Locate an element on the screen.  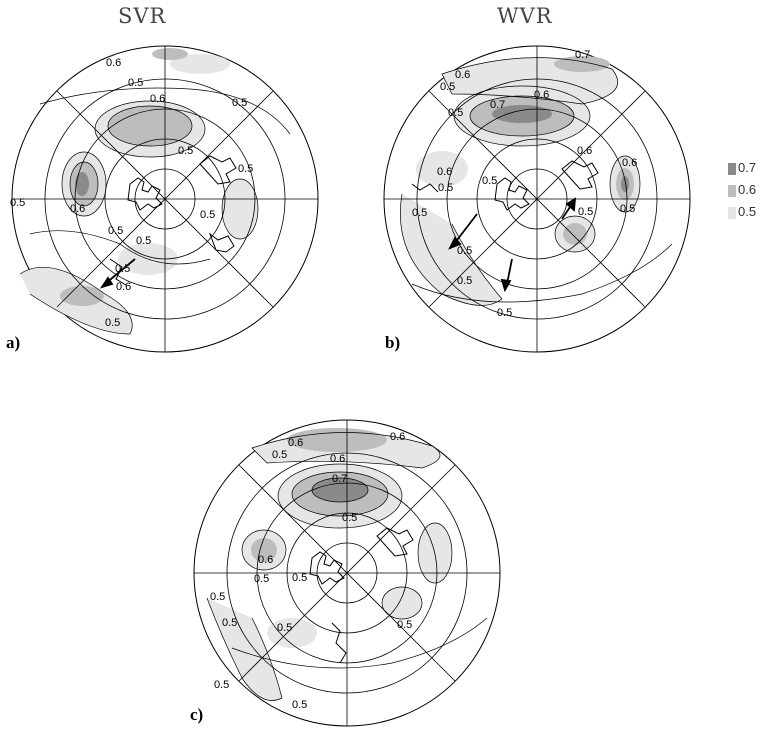
legend-item: 0.5 is located at coordinates (745, 213).